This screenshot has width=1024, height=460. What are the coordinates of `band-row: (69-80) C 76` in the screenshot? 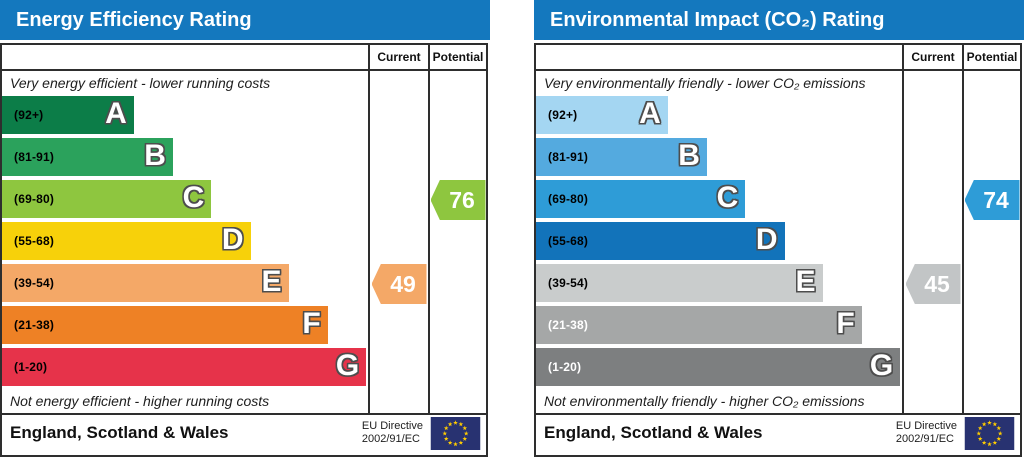 It's located at (244, 200).